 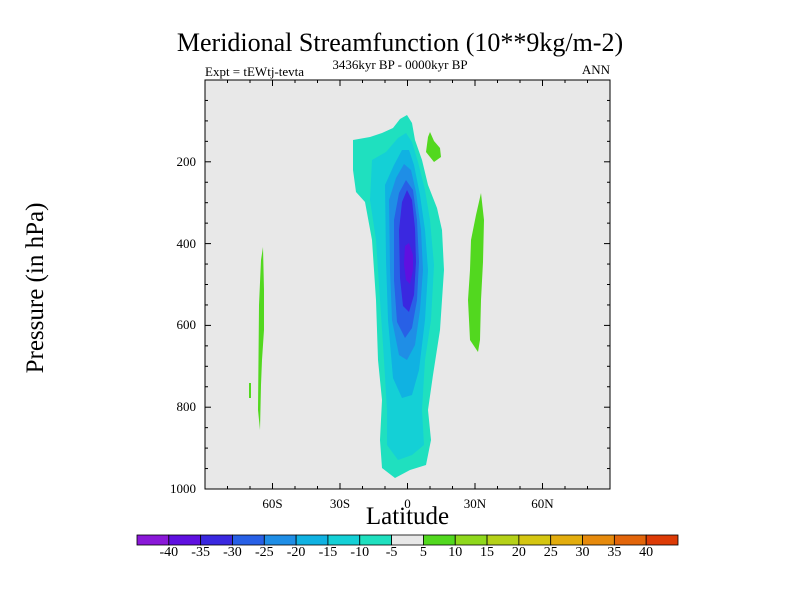 I want to click on y-tick-label: 400, so click(x=186, y=243).